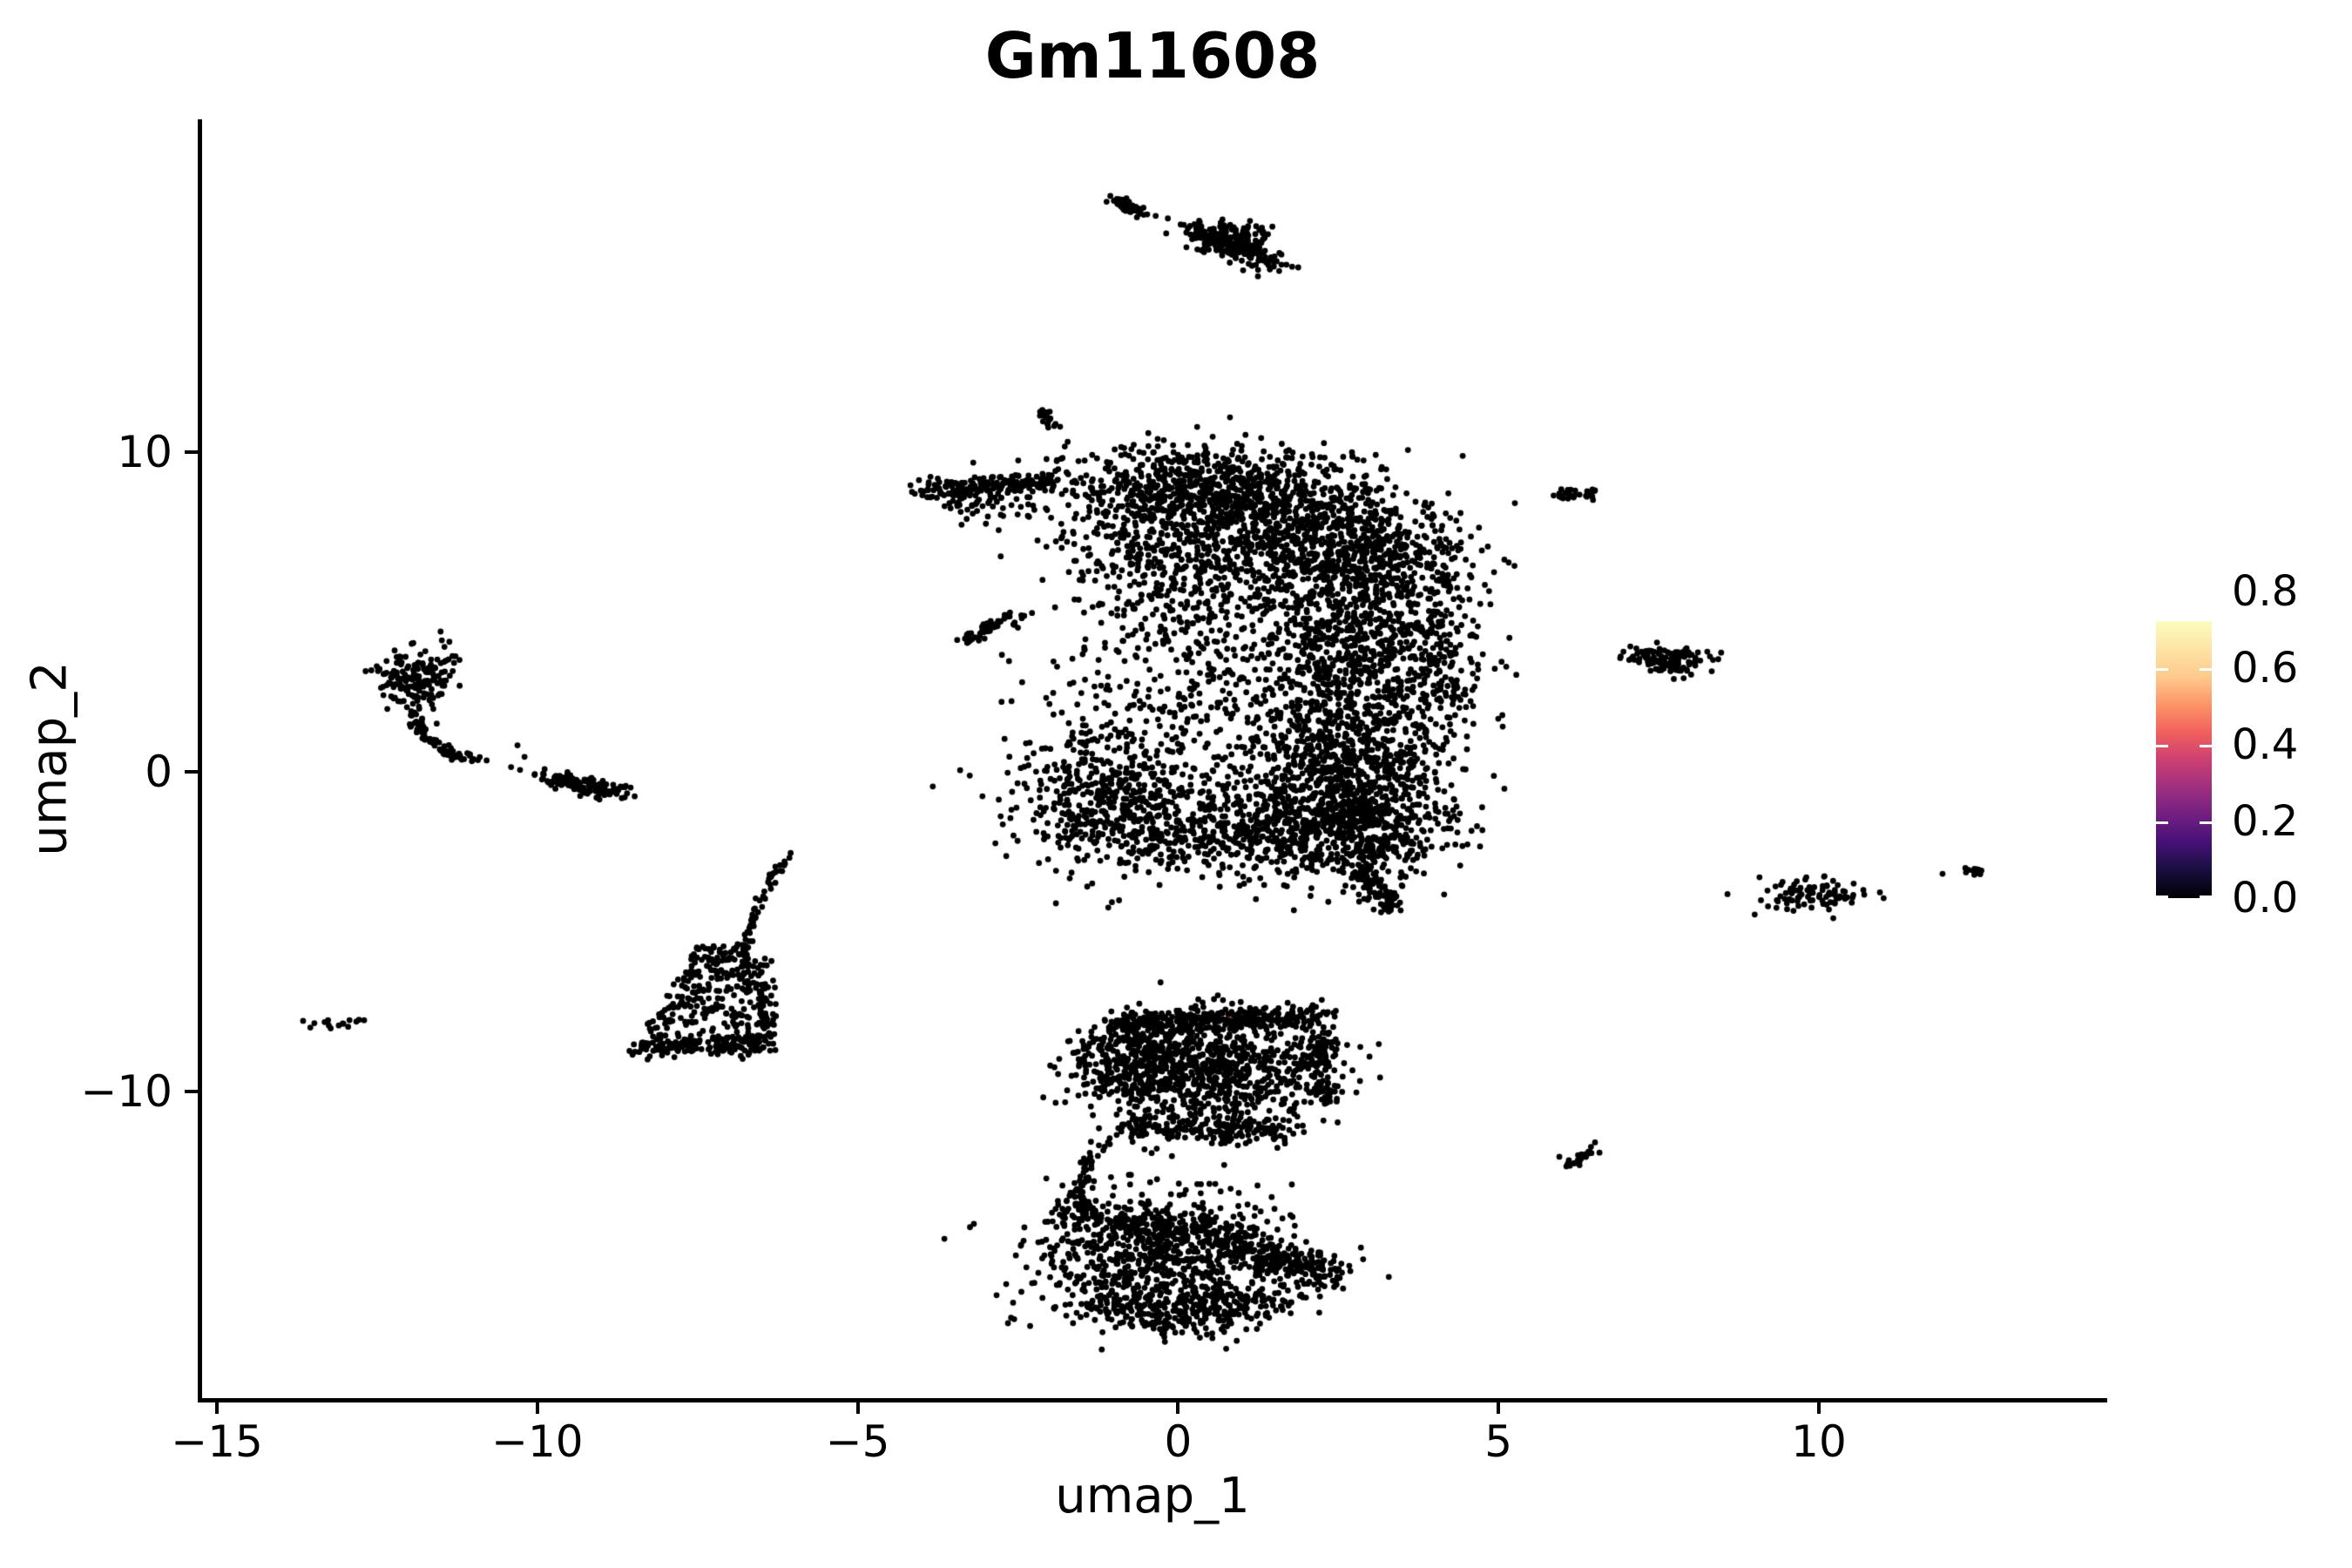 This screenshot has height=1568, width=2352. I want to click on x-tick-label: −5, so click(857, 1441).